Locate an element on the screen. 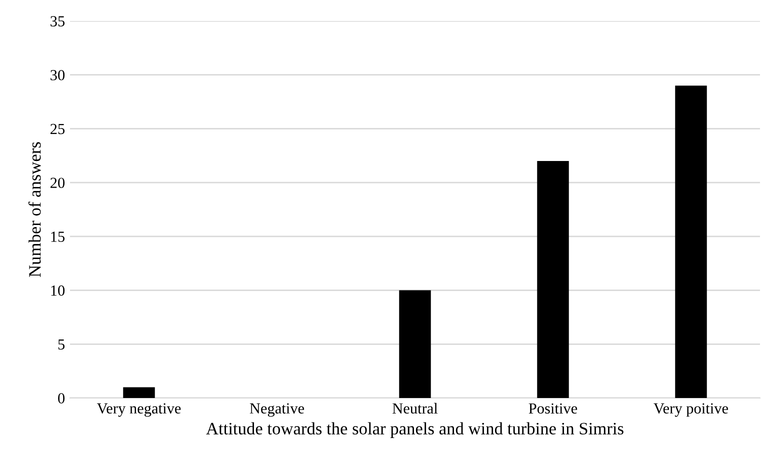 This screenshot has height=468, width=774. x-tick-label: Neutral is located at coordinates (415, 408).